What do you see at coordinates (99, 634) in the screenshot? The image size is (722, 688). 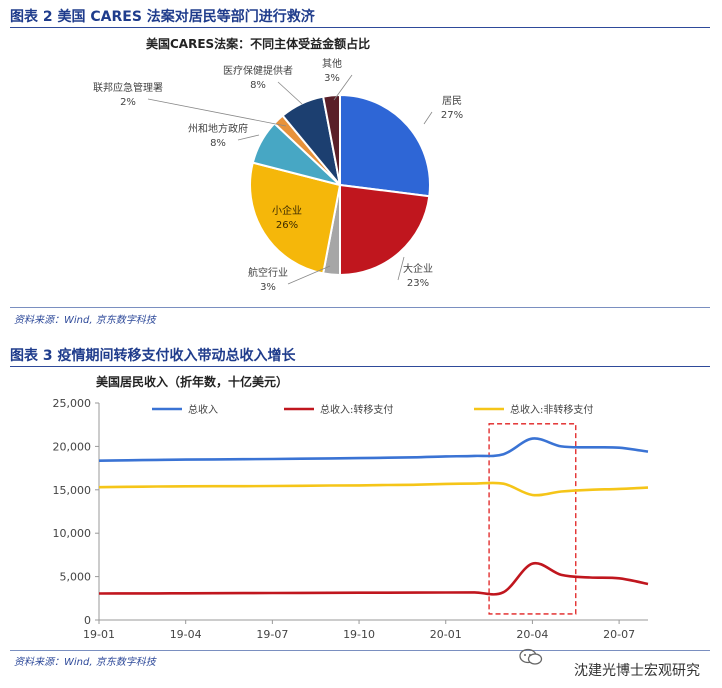 I see `x-tick-label-0: 19-01` at bounding box center [99, 634].